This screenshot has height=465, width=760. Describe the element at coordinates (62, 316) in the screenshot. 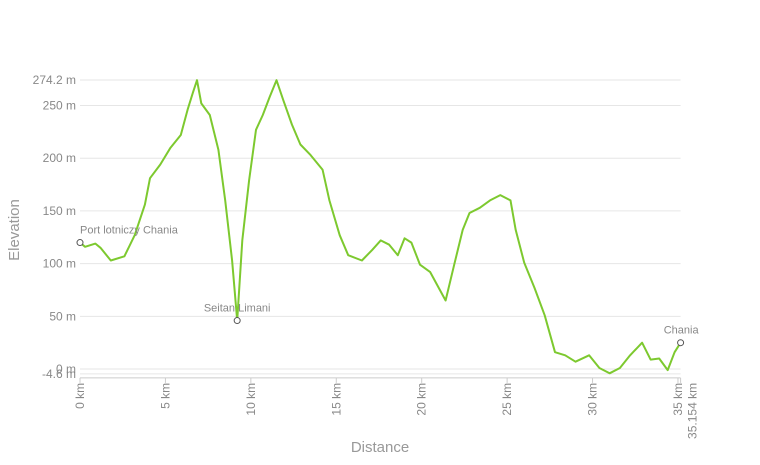

I see `y-tick-label: 50 m` at that location.